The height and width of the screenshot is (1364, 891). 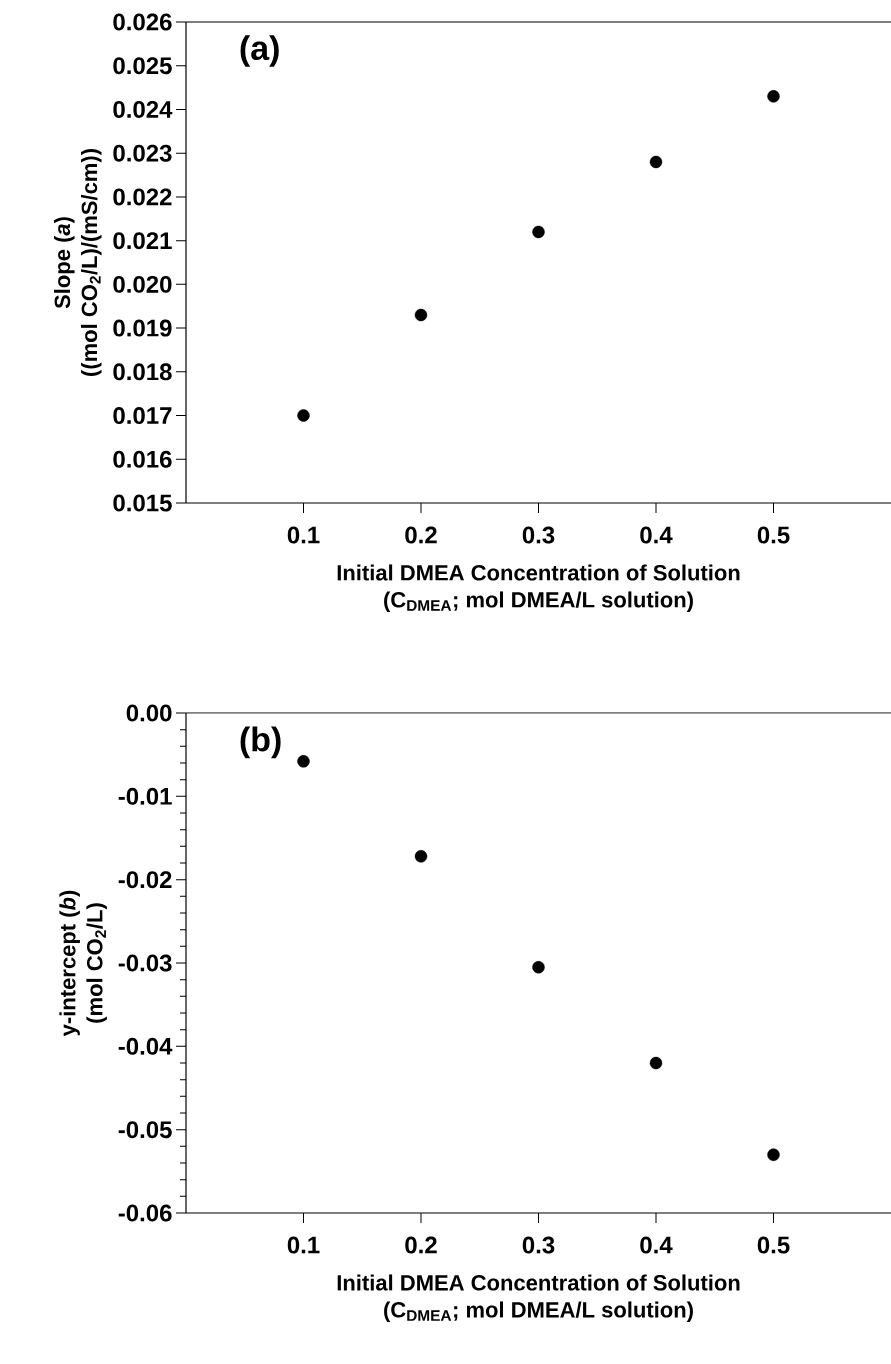 What do you see at coordinates (142, 22) in the screenshot?
I see `y-tick-label: 0.026` at bounding box center [142, 22].